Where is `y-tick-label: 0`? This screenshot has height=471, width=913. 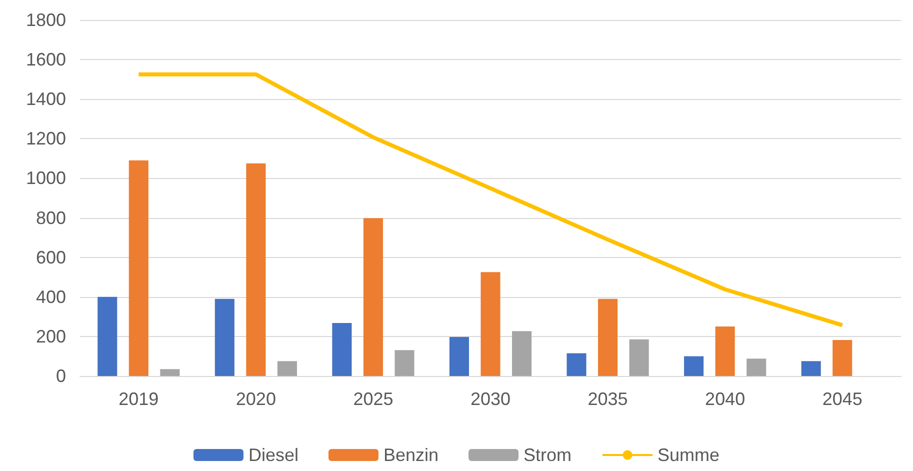 y-tick-label: 0 is located at coordinates (61, 376).